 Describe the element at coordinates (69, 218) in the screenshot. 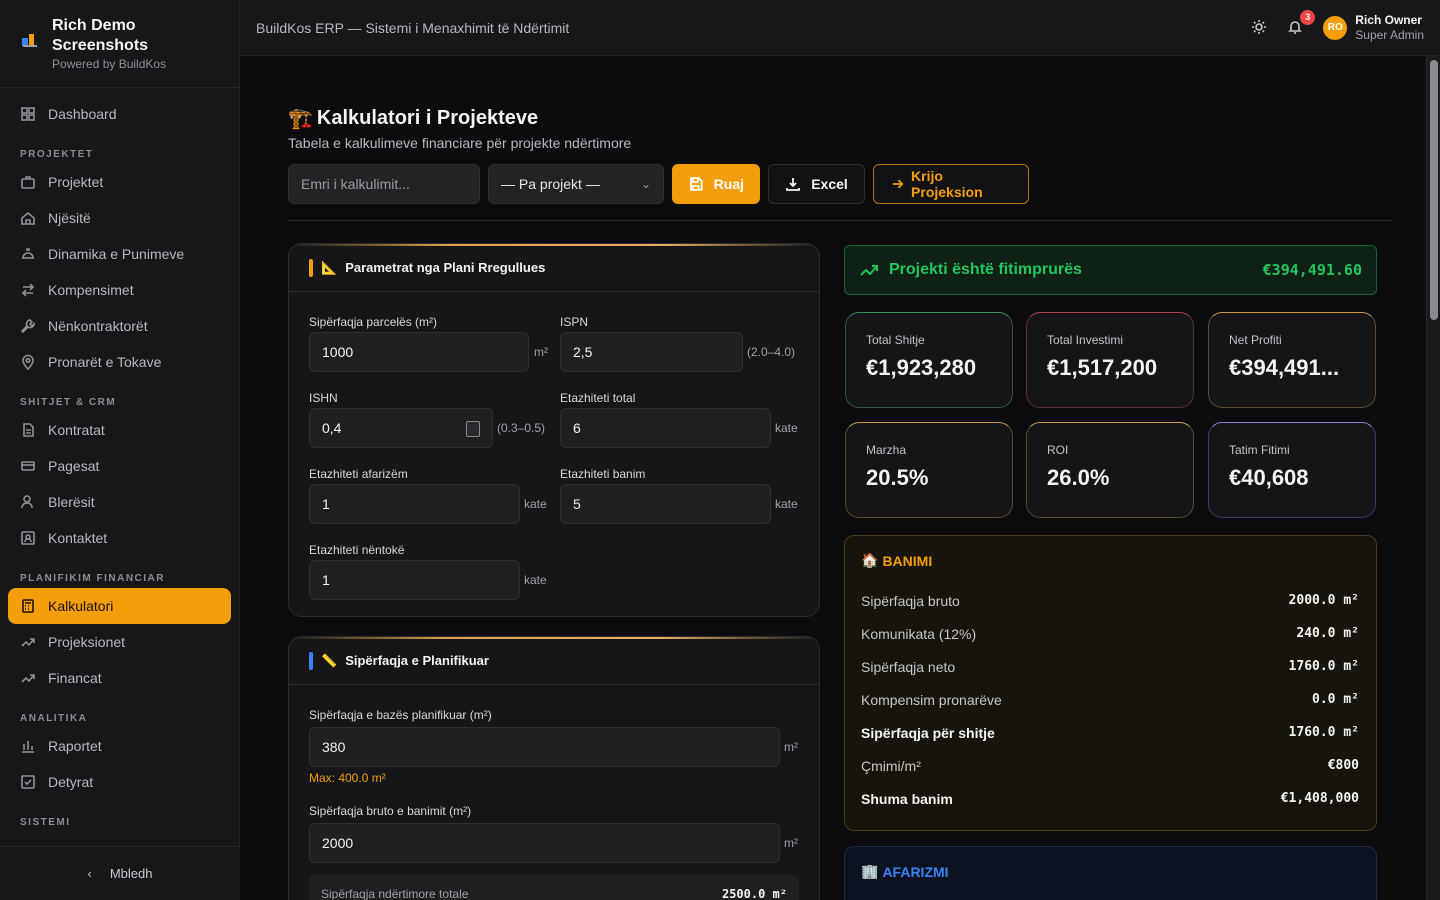

I see `sidebar-item-label: Njësitë` at that location.